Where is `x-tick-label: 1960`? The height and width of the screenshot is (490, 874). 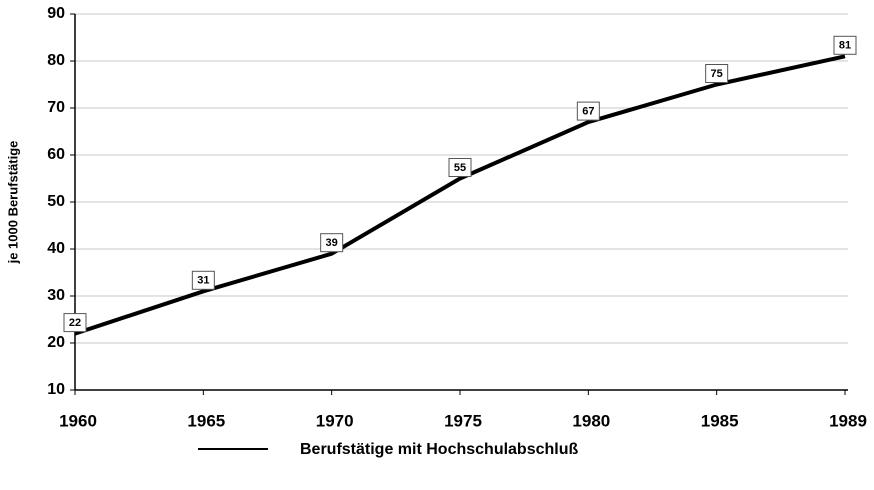 x-tick-label: 1960 is located at coordinates (78, 420).